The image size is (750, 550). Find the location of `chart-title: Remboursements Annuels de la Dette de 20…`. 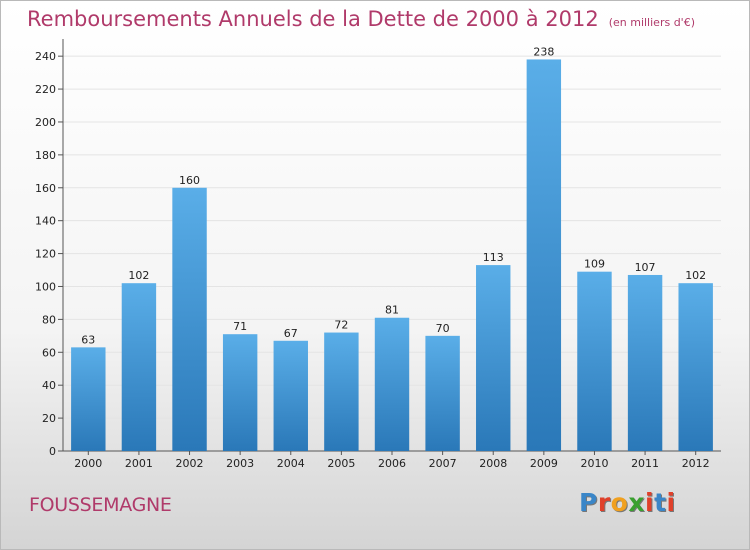

chart-title: Remboursements Annuels de la Dette de 20… is located at coordinates (361, 19).